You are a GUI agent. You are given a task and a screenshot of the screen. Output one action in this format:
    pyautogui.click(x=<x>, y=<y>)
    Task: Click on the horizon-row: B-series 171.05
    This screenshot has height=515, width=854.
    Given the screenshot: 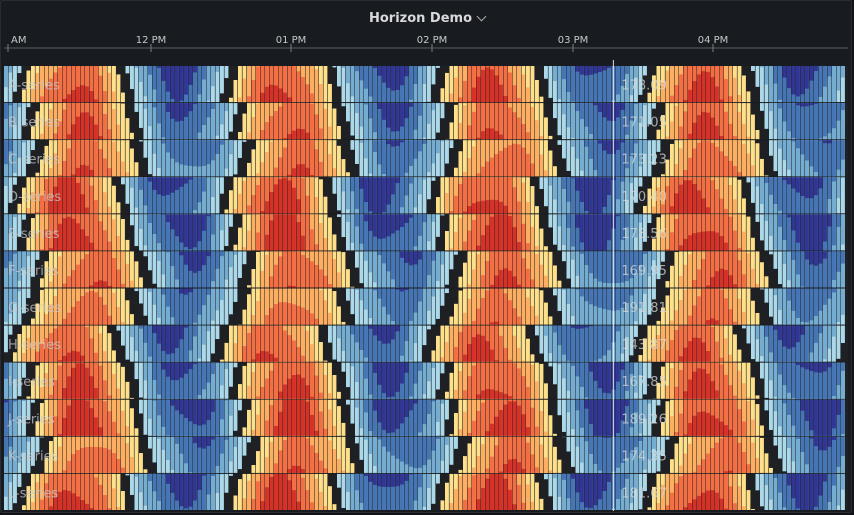 What is the action you would take?
    pyautogui.click(x=426, y=121)
    